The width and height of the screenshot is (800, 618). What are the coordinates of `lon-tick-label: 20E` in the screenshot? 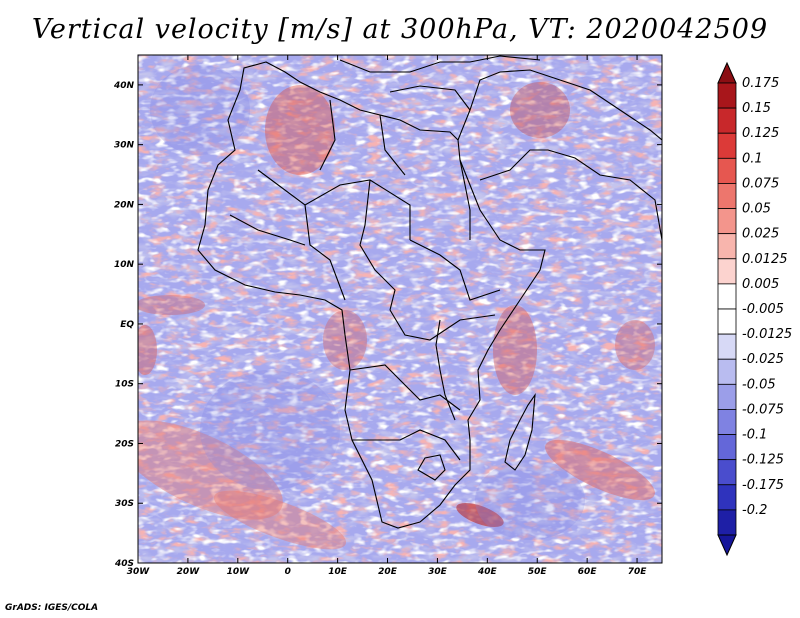 It's located at (388, 572).